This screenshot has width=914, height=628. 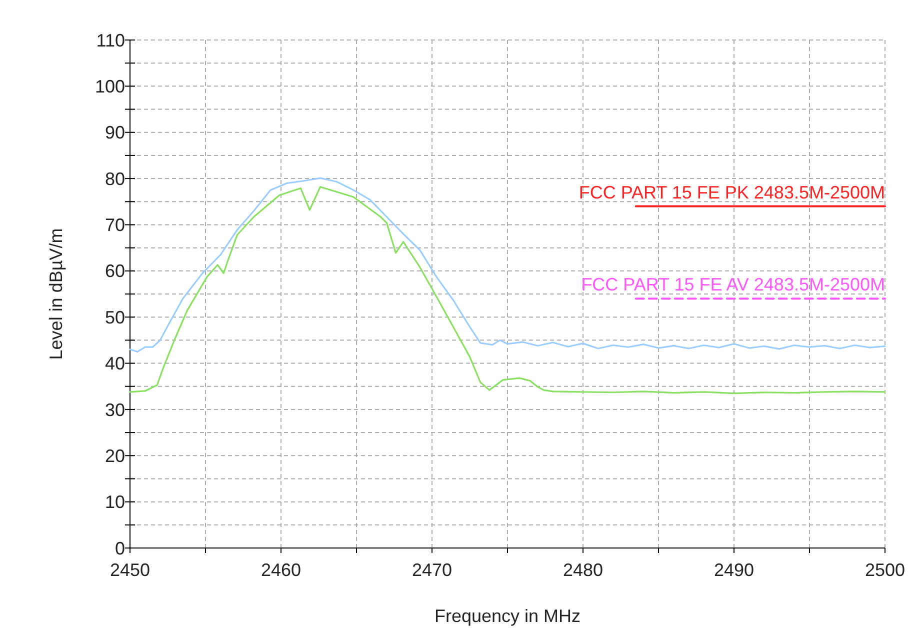 I want to click on y-tick-label: 90, so click(x=114, y=132).